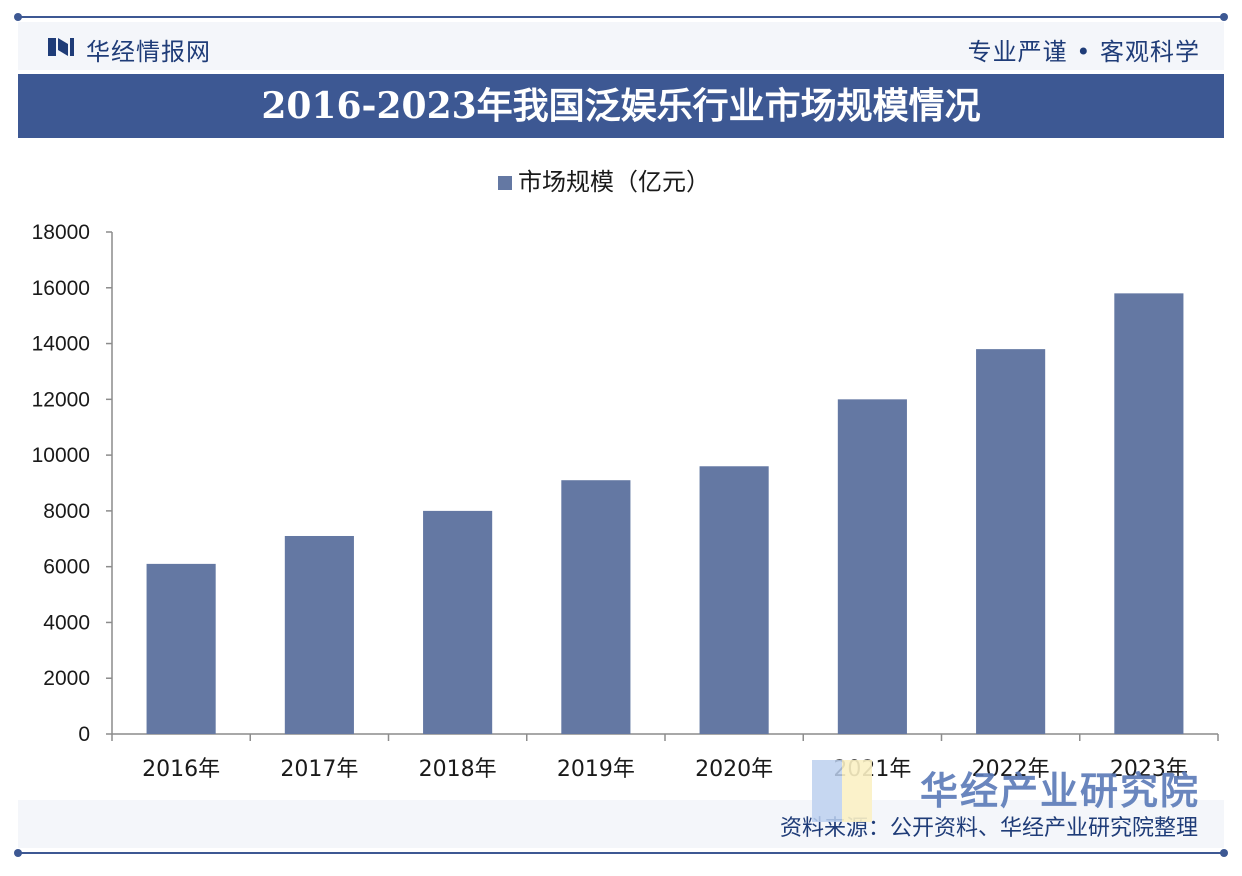  Describe the element at coordinates (1060, 791) in the screenshot. I see `footer-brand: 华经产业研究院` at that location.